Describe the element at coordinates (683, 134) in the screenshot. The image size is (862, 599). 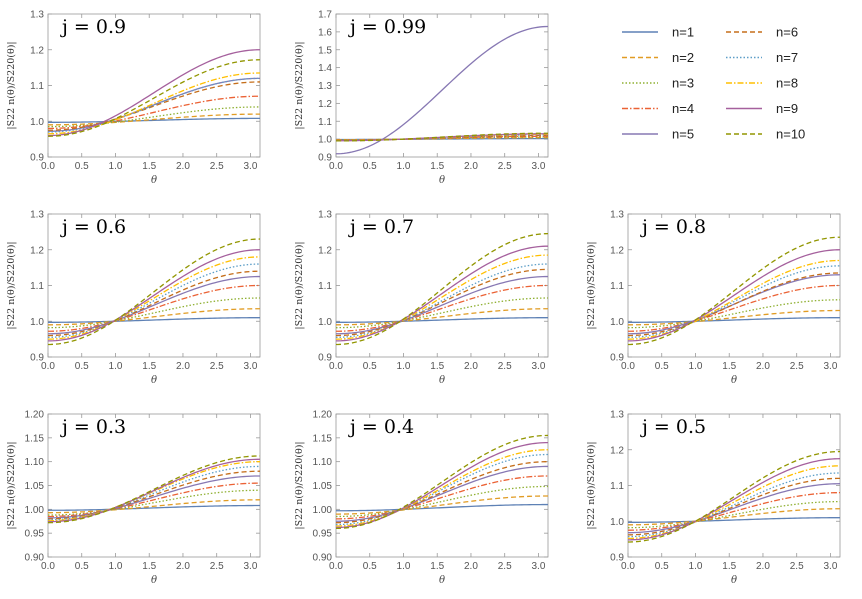
I see `legend-label: n=5` at that location.